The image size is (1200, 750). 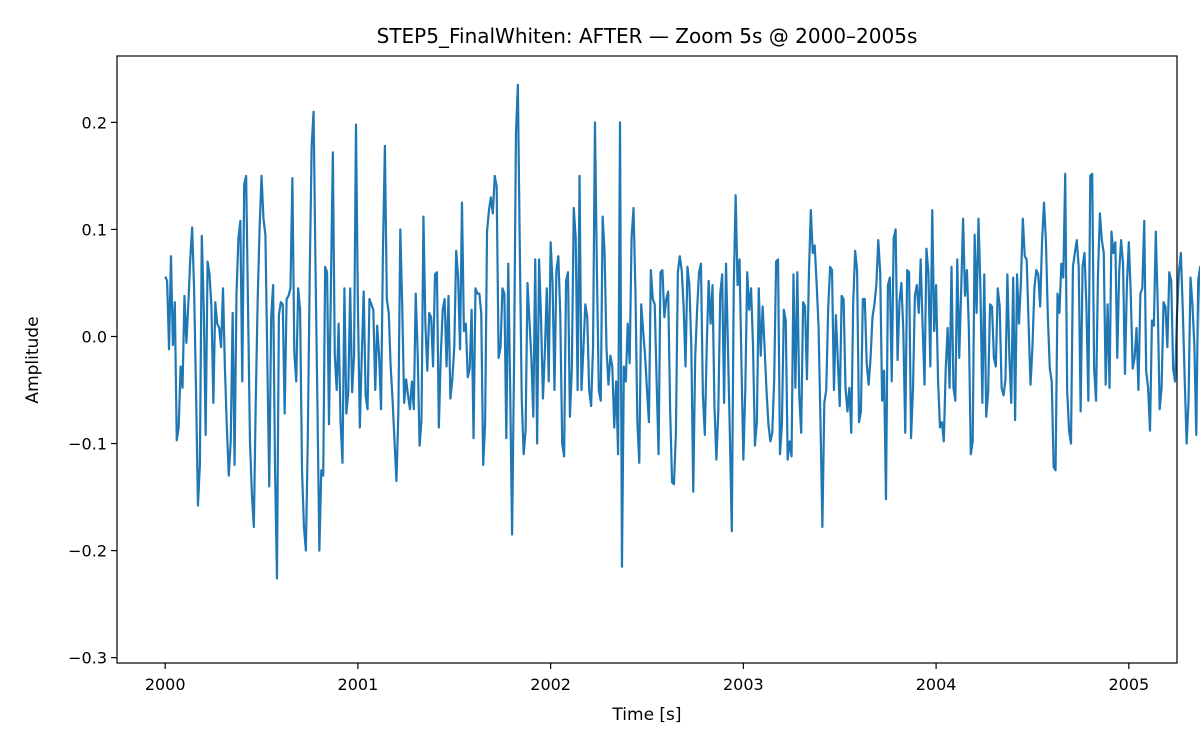 I want to click on y-tick-label: 0.0, so click(x=94, y=336).